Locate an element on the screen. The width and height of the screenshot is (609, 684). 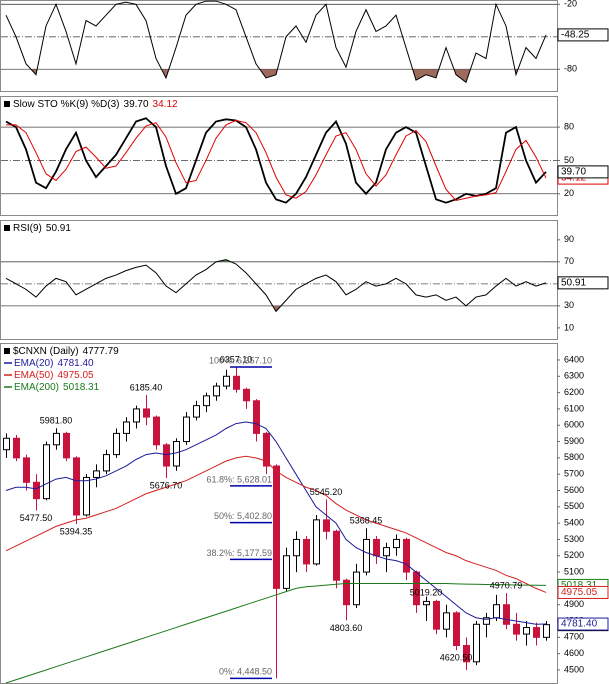
fib-label: 100%: 6,357.10 is located at coordinates (240, 360).